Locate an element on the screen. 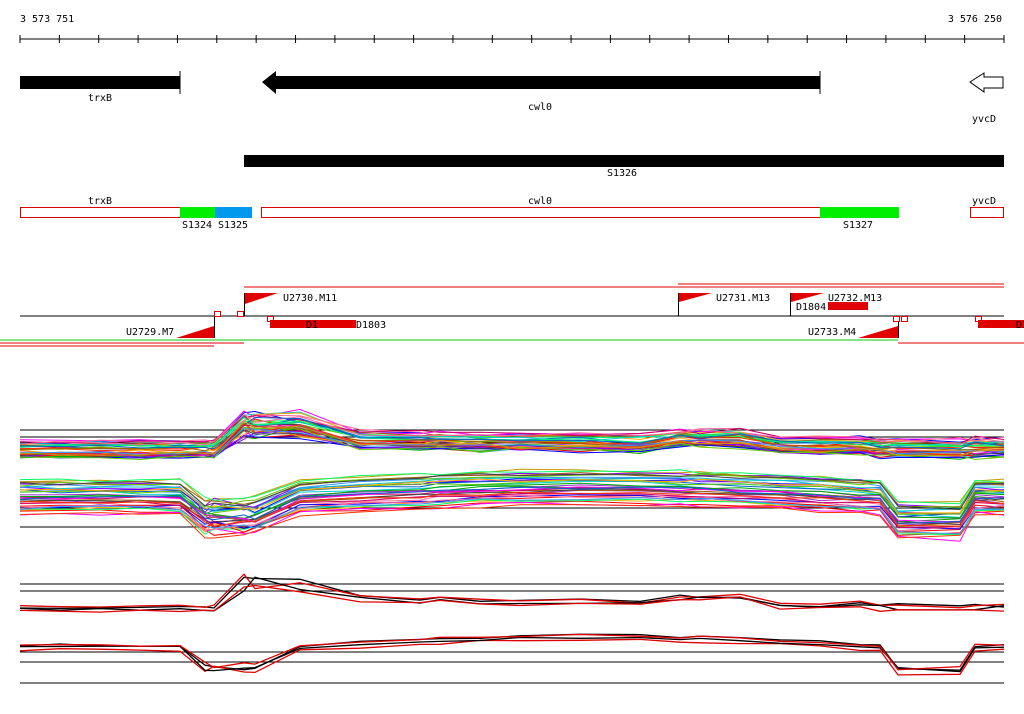  feature-box-s1327 is located at coordinates (859, 212).